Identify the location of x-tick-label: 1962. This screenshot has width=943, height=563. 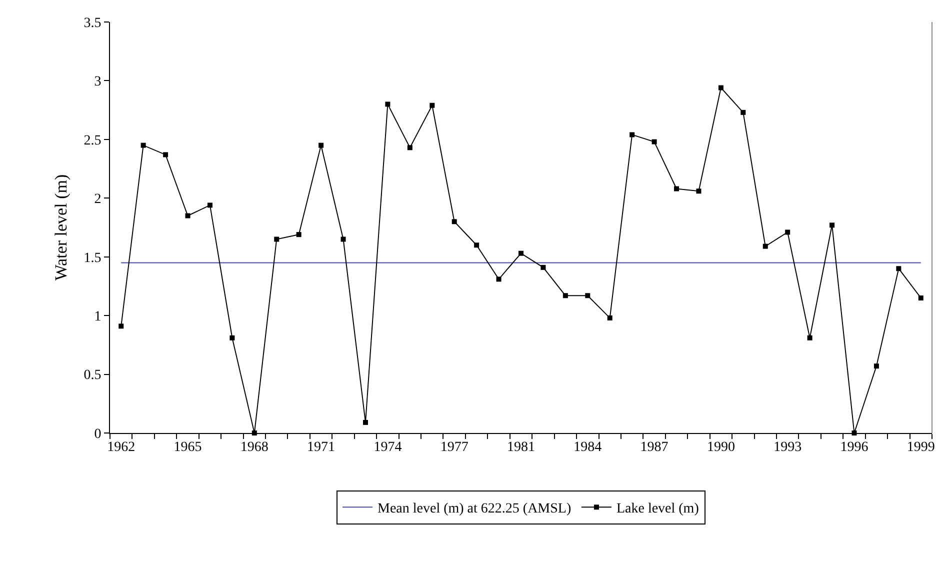
(121, 447).